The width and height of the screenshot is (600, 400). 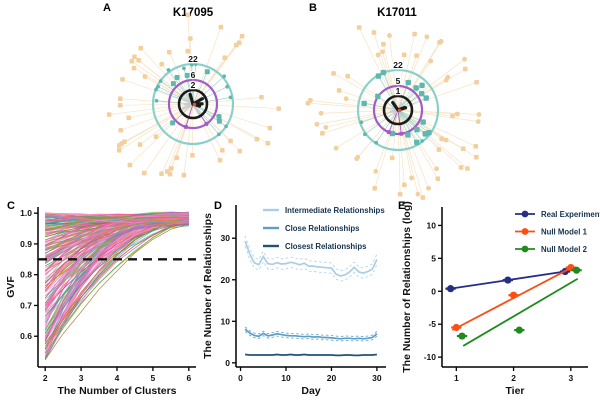 I want to click on panel-a-title: K17095, so click(x=193, y=13).